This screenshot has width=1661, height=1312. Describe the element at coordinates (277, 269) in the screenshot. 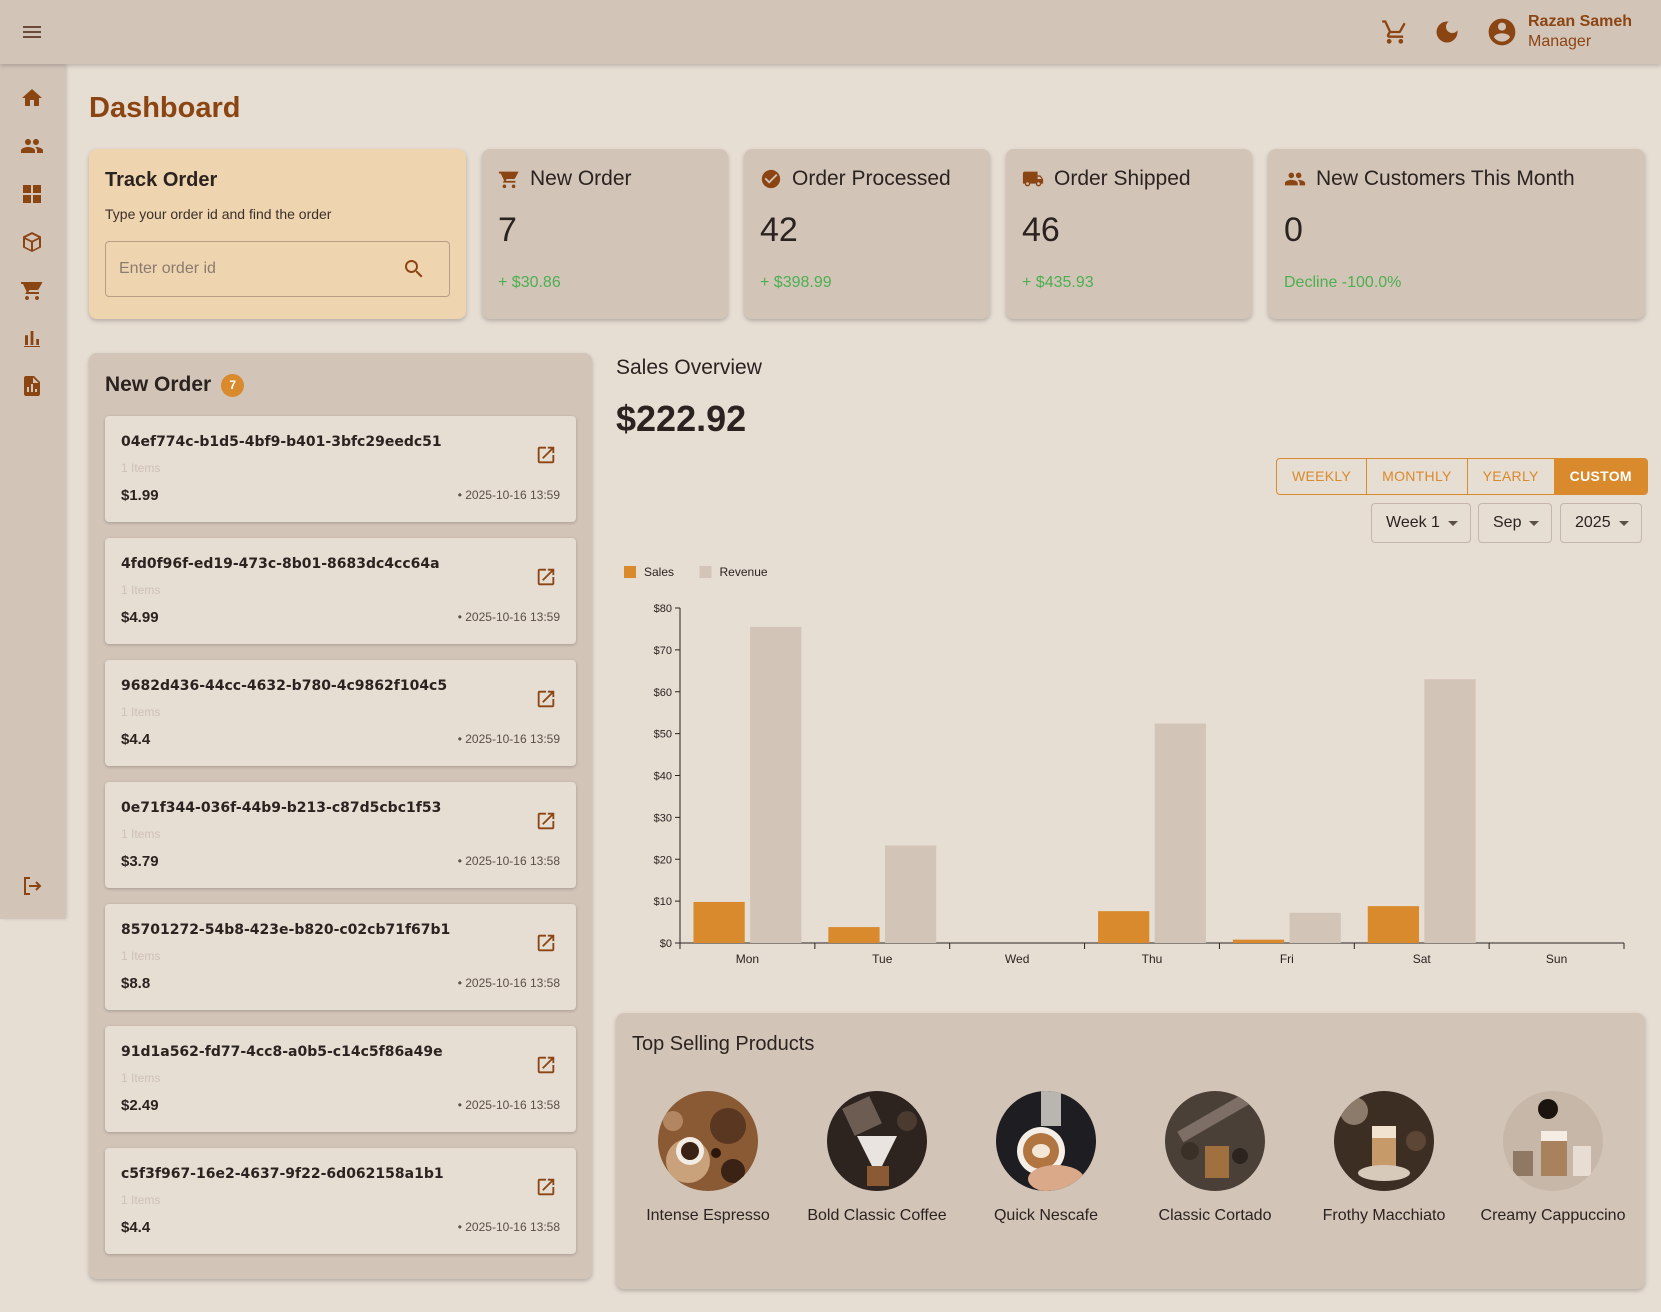

I see `order-id-input` at that location.